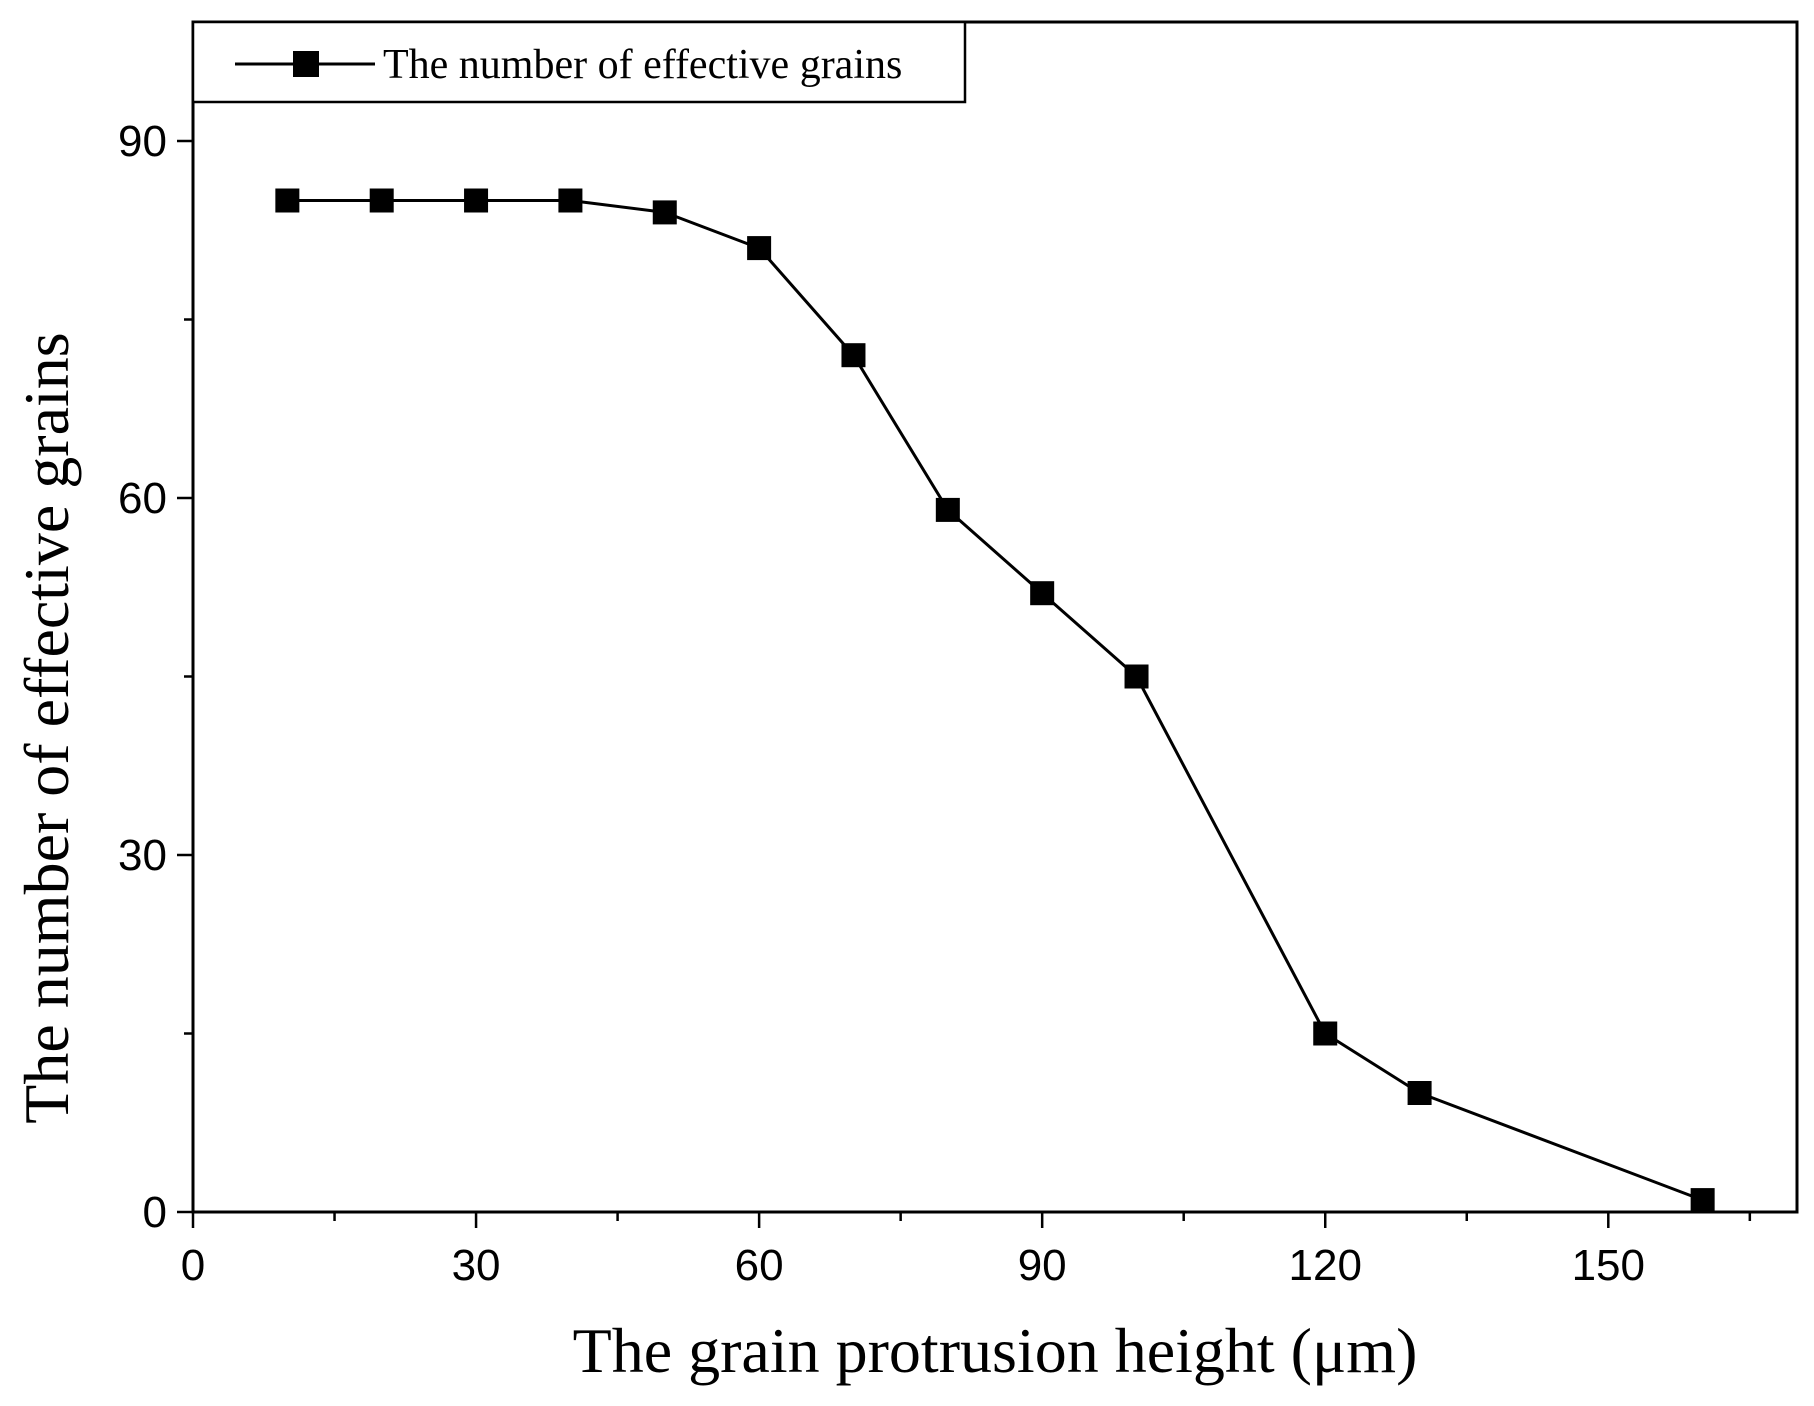 Image resolution: width=1814 pixels, height=1406 pixels. What do you see at coordinates (306, 64) in the screenshot?
I see `legend-marker-swatch` at bounding box center [306, 64].